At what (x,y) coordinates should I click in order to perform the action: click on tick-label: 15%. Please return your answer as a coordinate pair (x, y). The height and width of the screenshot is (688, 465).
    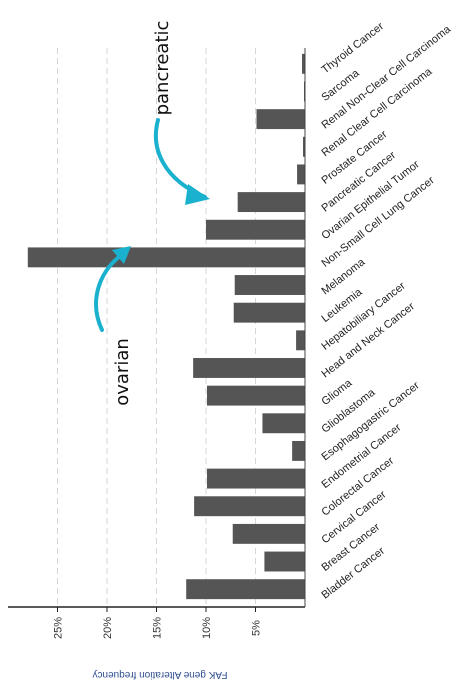
    Looking at the image, I should click on (158, 628).